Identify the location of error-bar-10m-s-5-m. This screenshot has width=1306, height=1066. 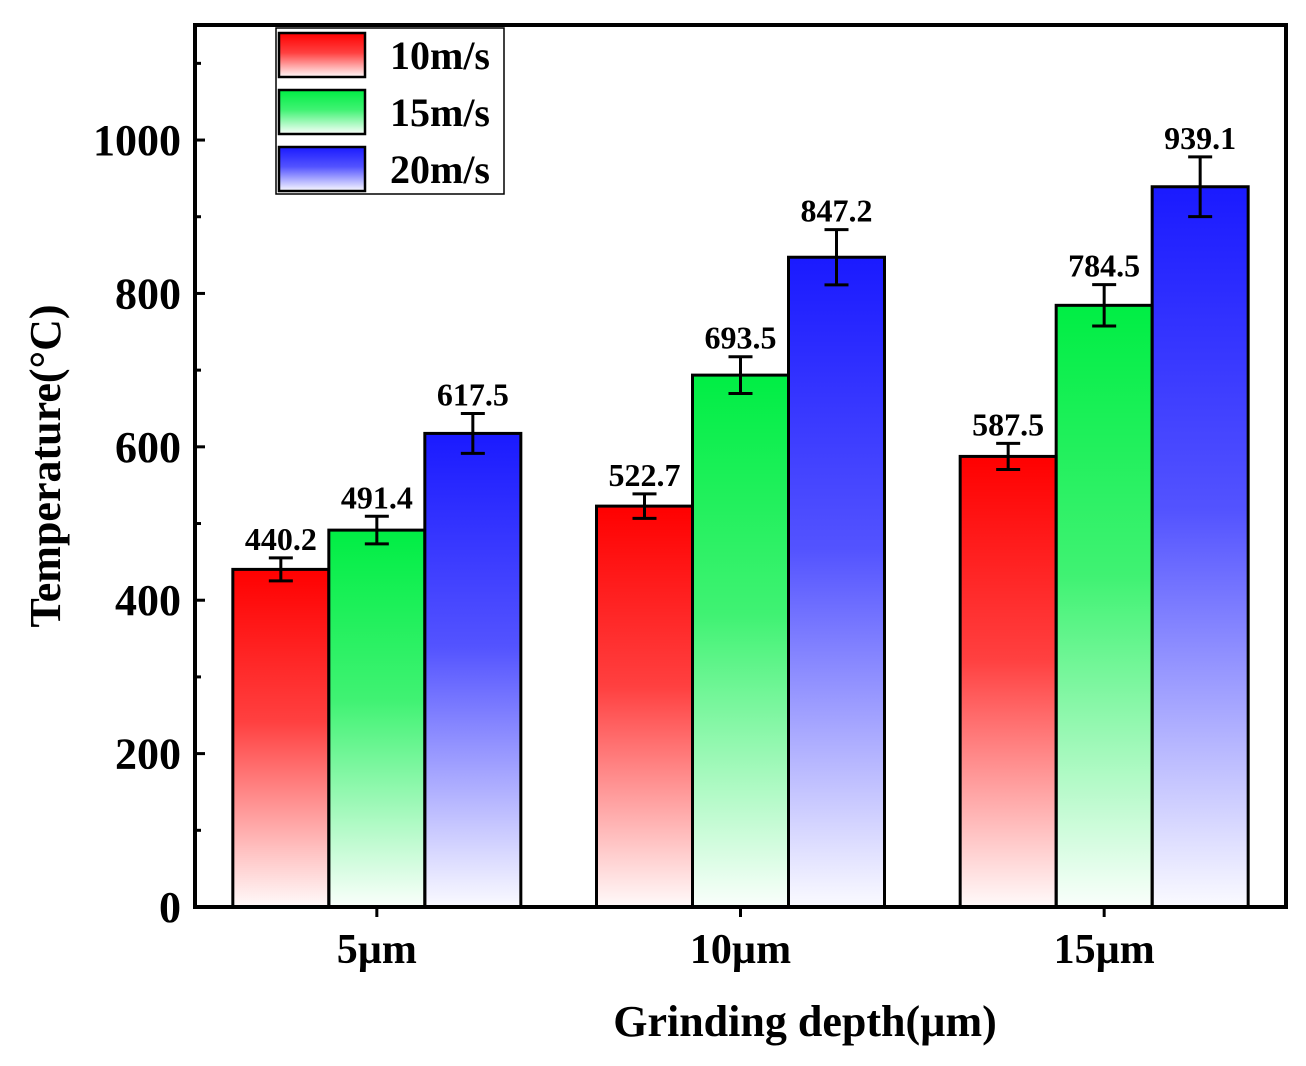
(280, 569).